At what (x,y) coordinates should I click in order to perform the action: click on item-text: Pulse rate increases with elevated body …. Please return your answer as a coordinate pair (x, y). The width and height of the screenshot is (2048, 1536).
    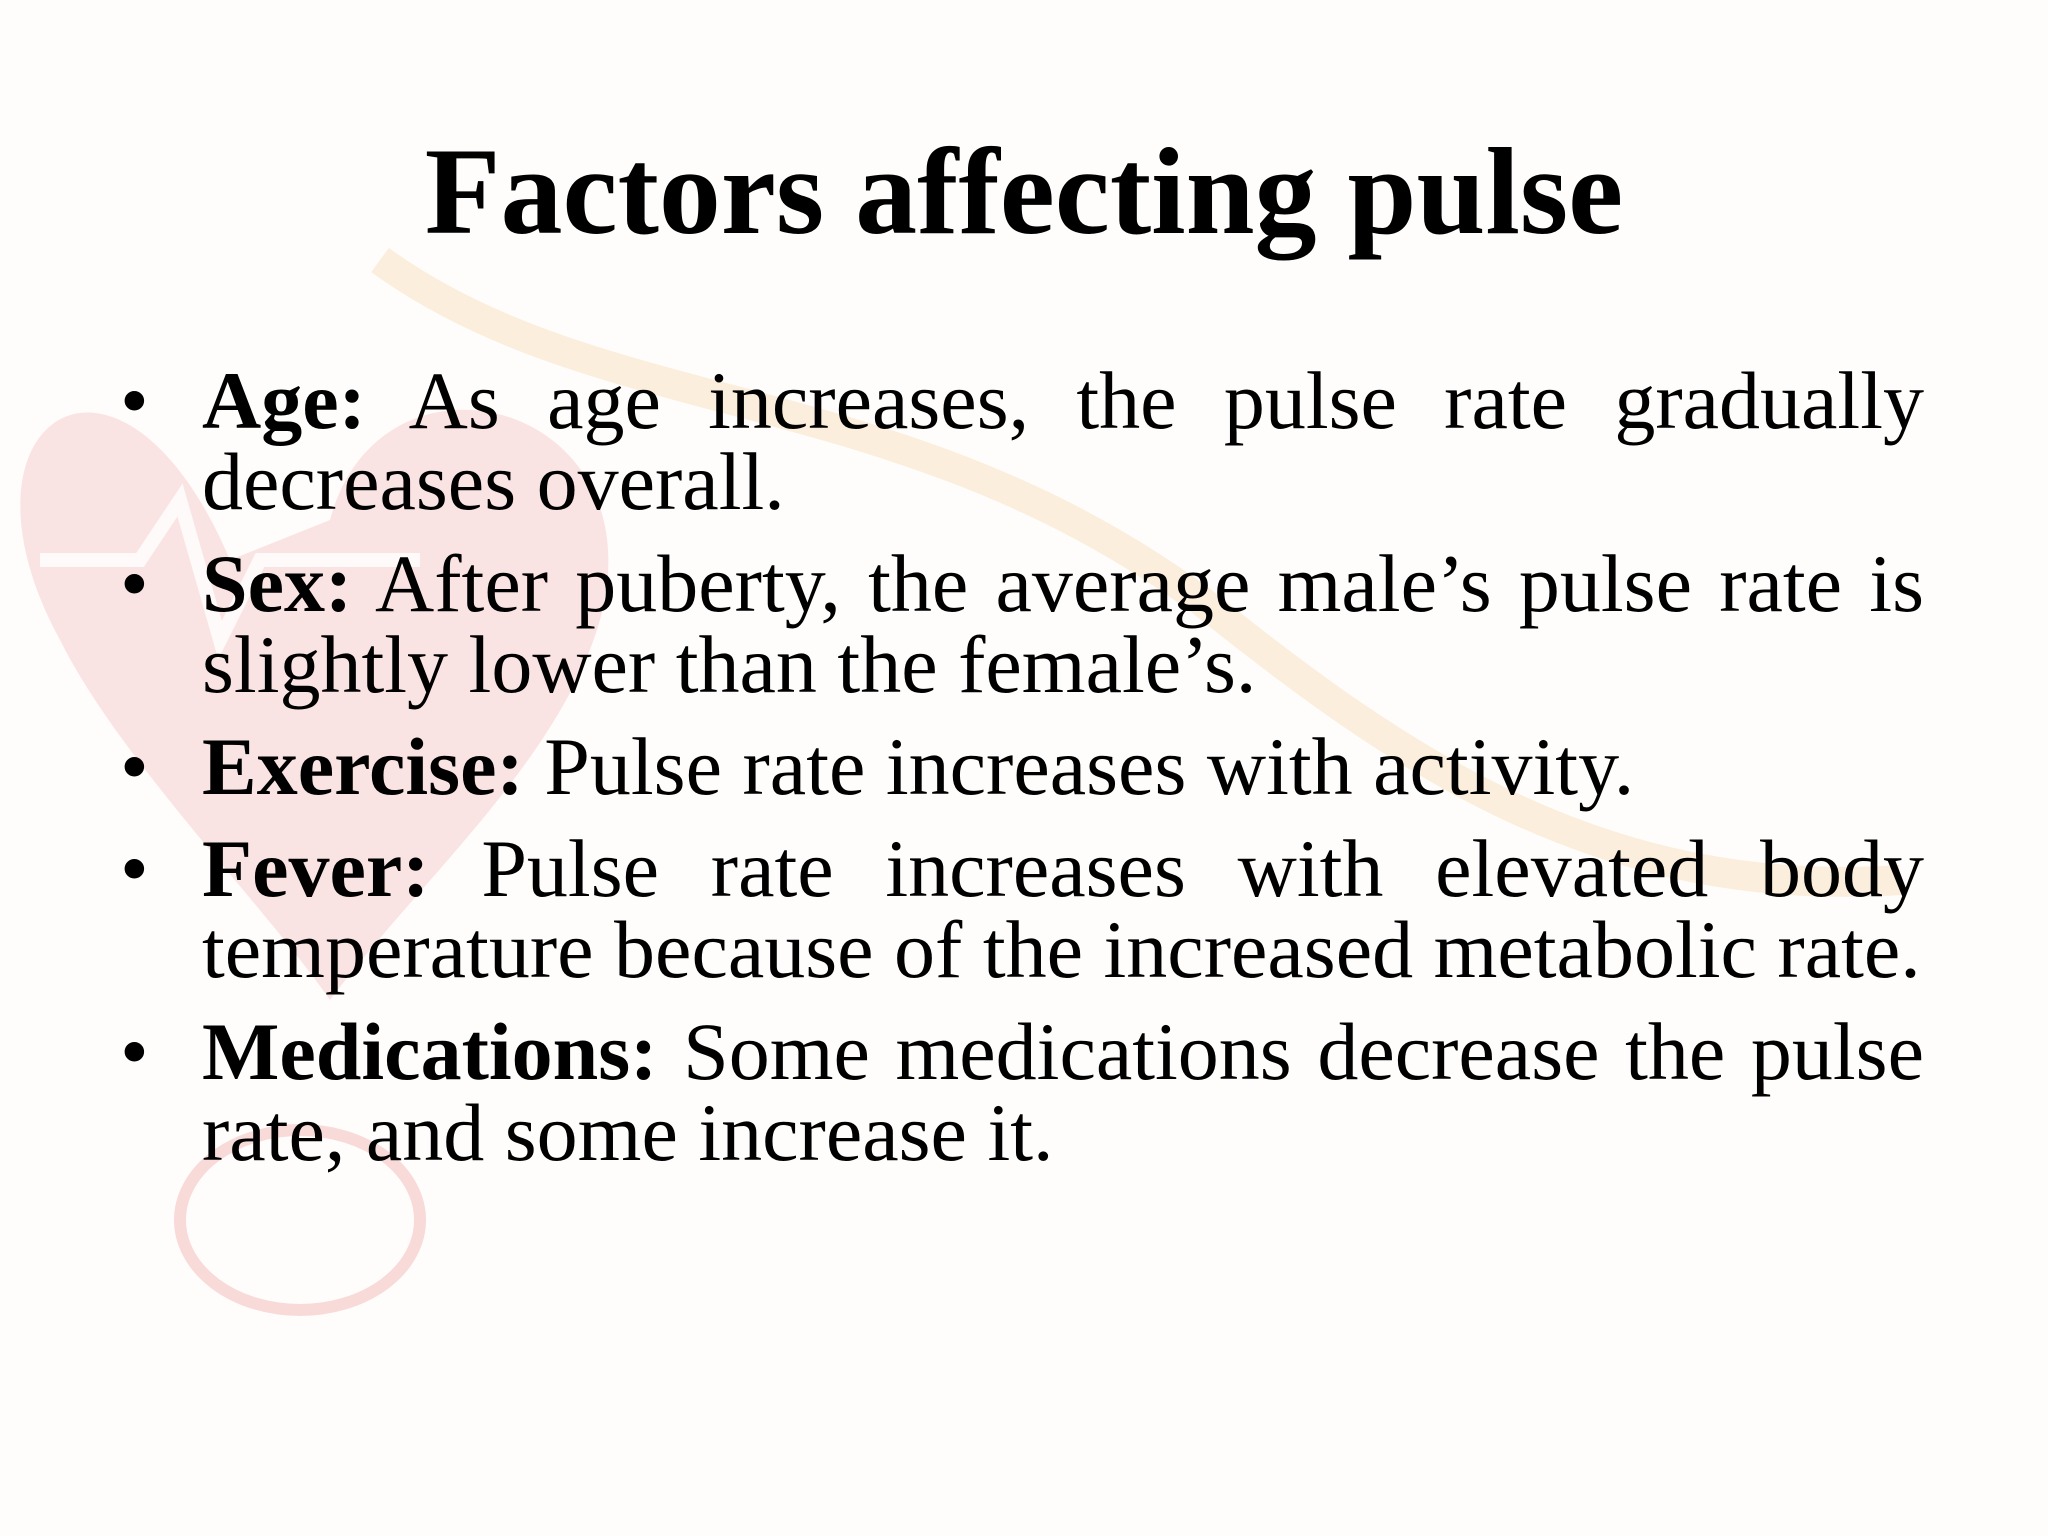
    Looking at the image, I should click on (1063, 909).